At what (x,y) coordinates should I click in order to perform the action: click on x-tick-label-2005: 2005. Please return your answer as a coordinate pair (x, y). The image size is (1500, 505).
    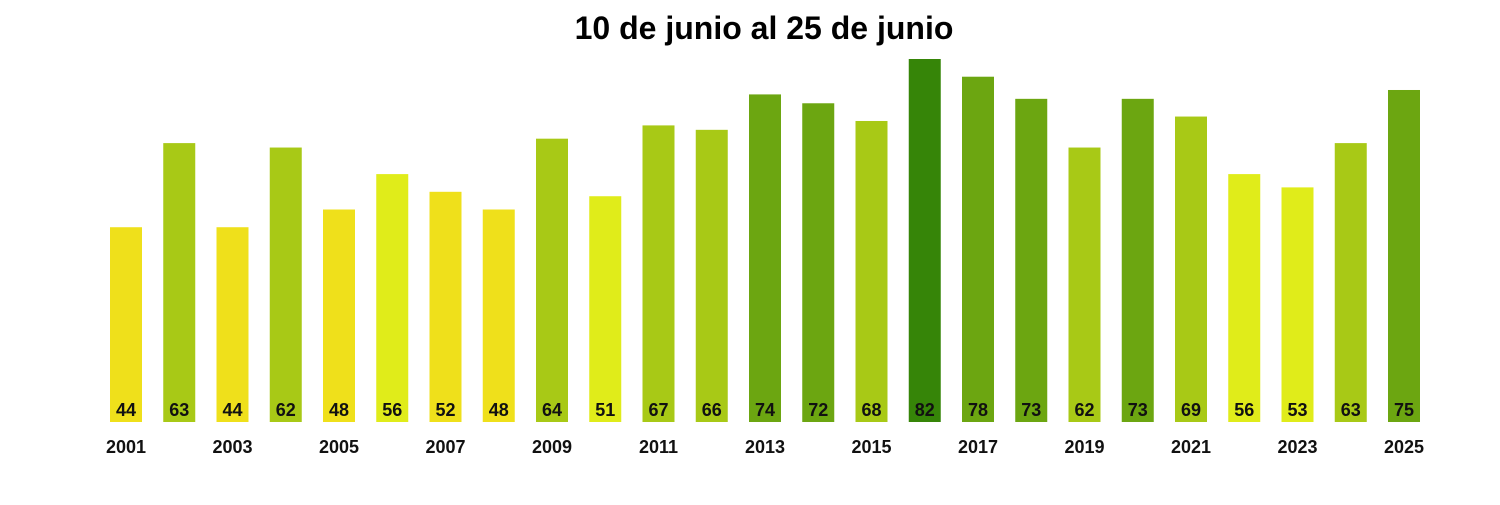
    Looking at the image, I should click on (339, 447).